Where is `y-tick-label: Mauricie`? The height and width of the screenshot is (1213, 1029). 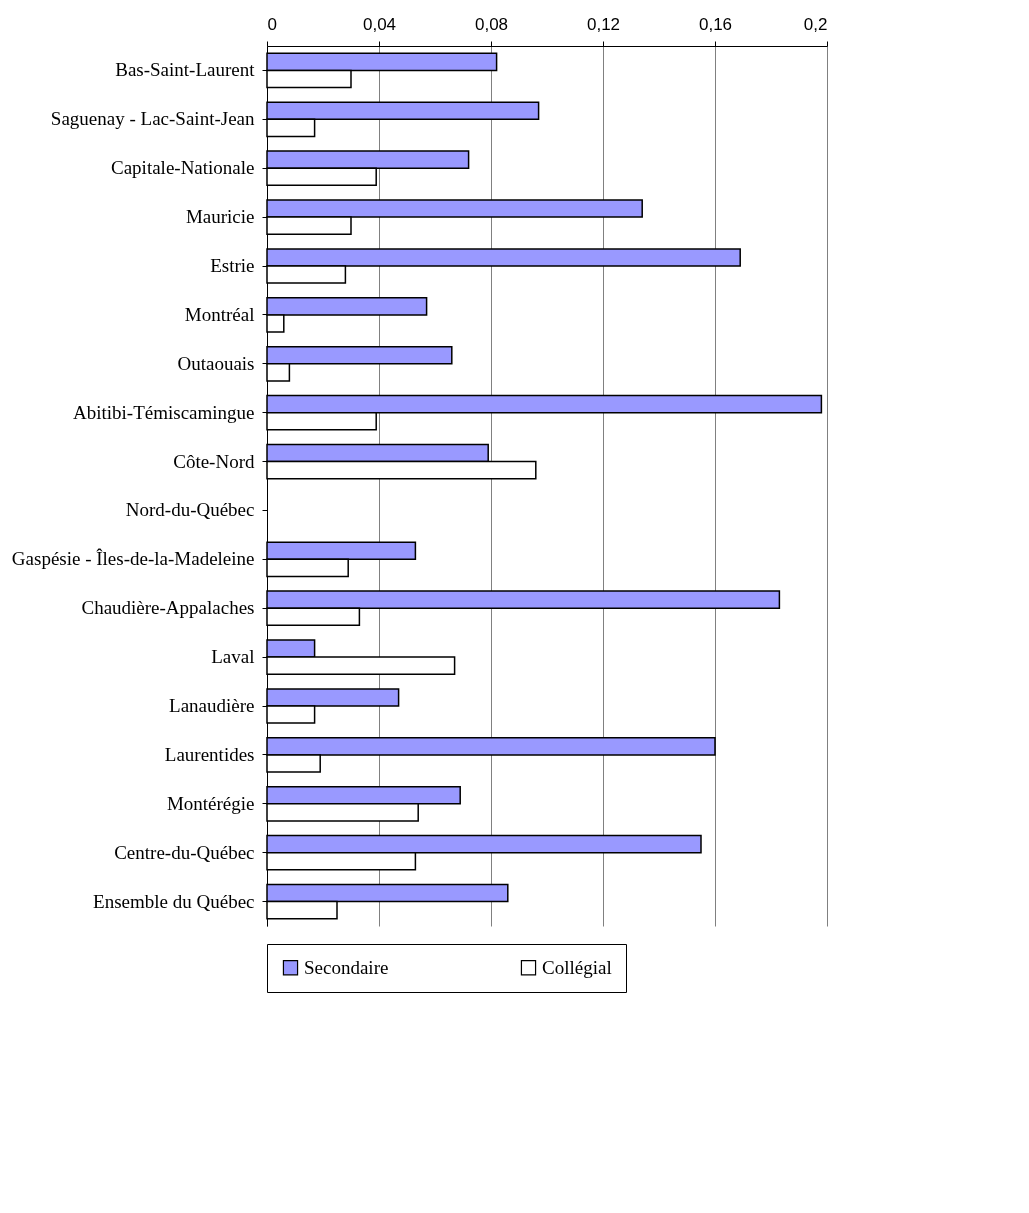 y-tick-label: Mauricie is located at coordinates (220, 217).